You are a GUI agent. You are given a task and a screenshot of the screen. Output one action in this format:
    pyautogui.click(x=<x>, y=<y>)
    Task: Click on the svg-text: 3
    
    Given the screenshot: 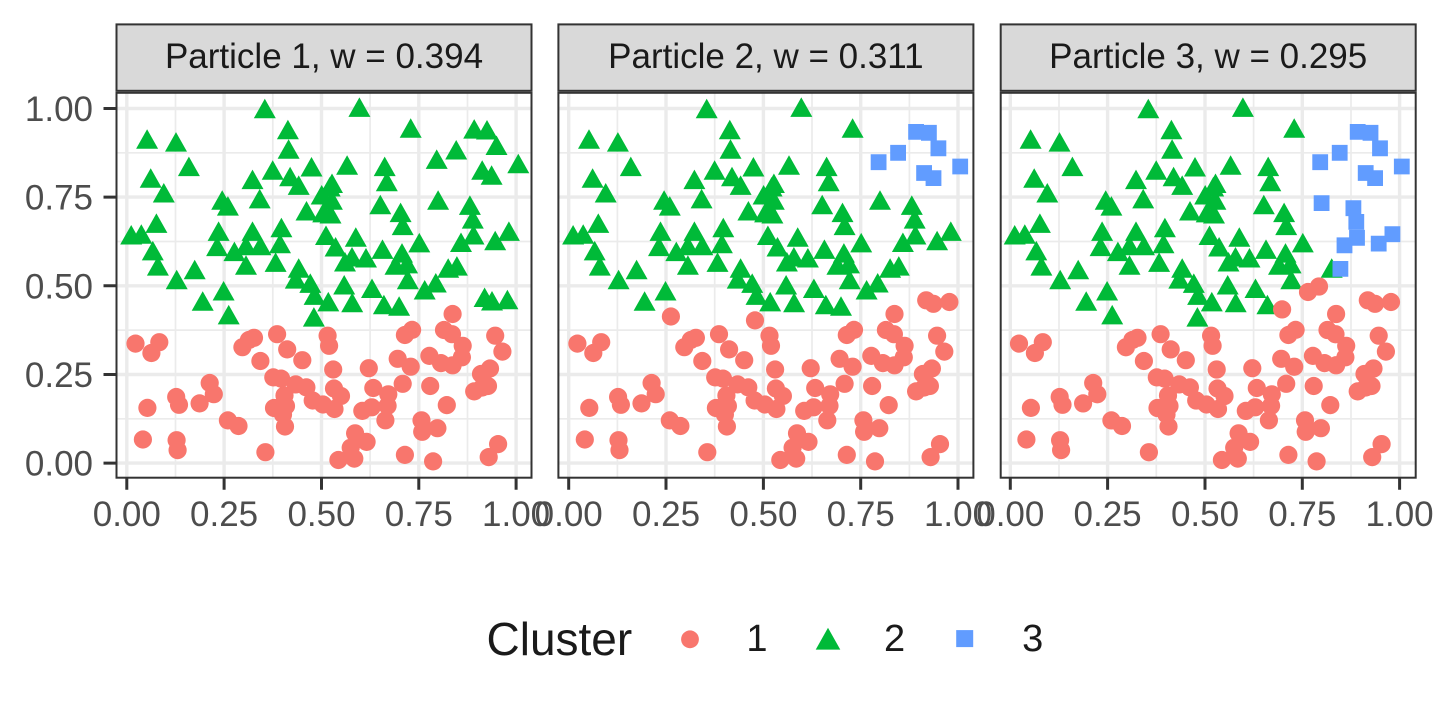 What is the action you would take?
    pyautogui.click(x=1032, y=639)
    